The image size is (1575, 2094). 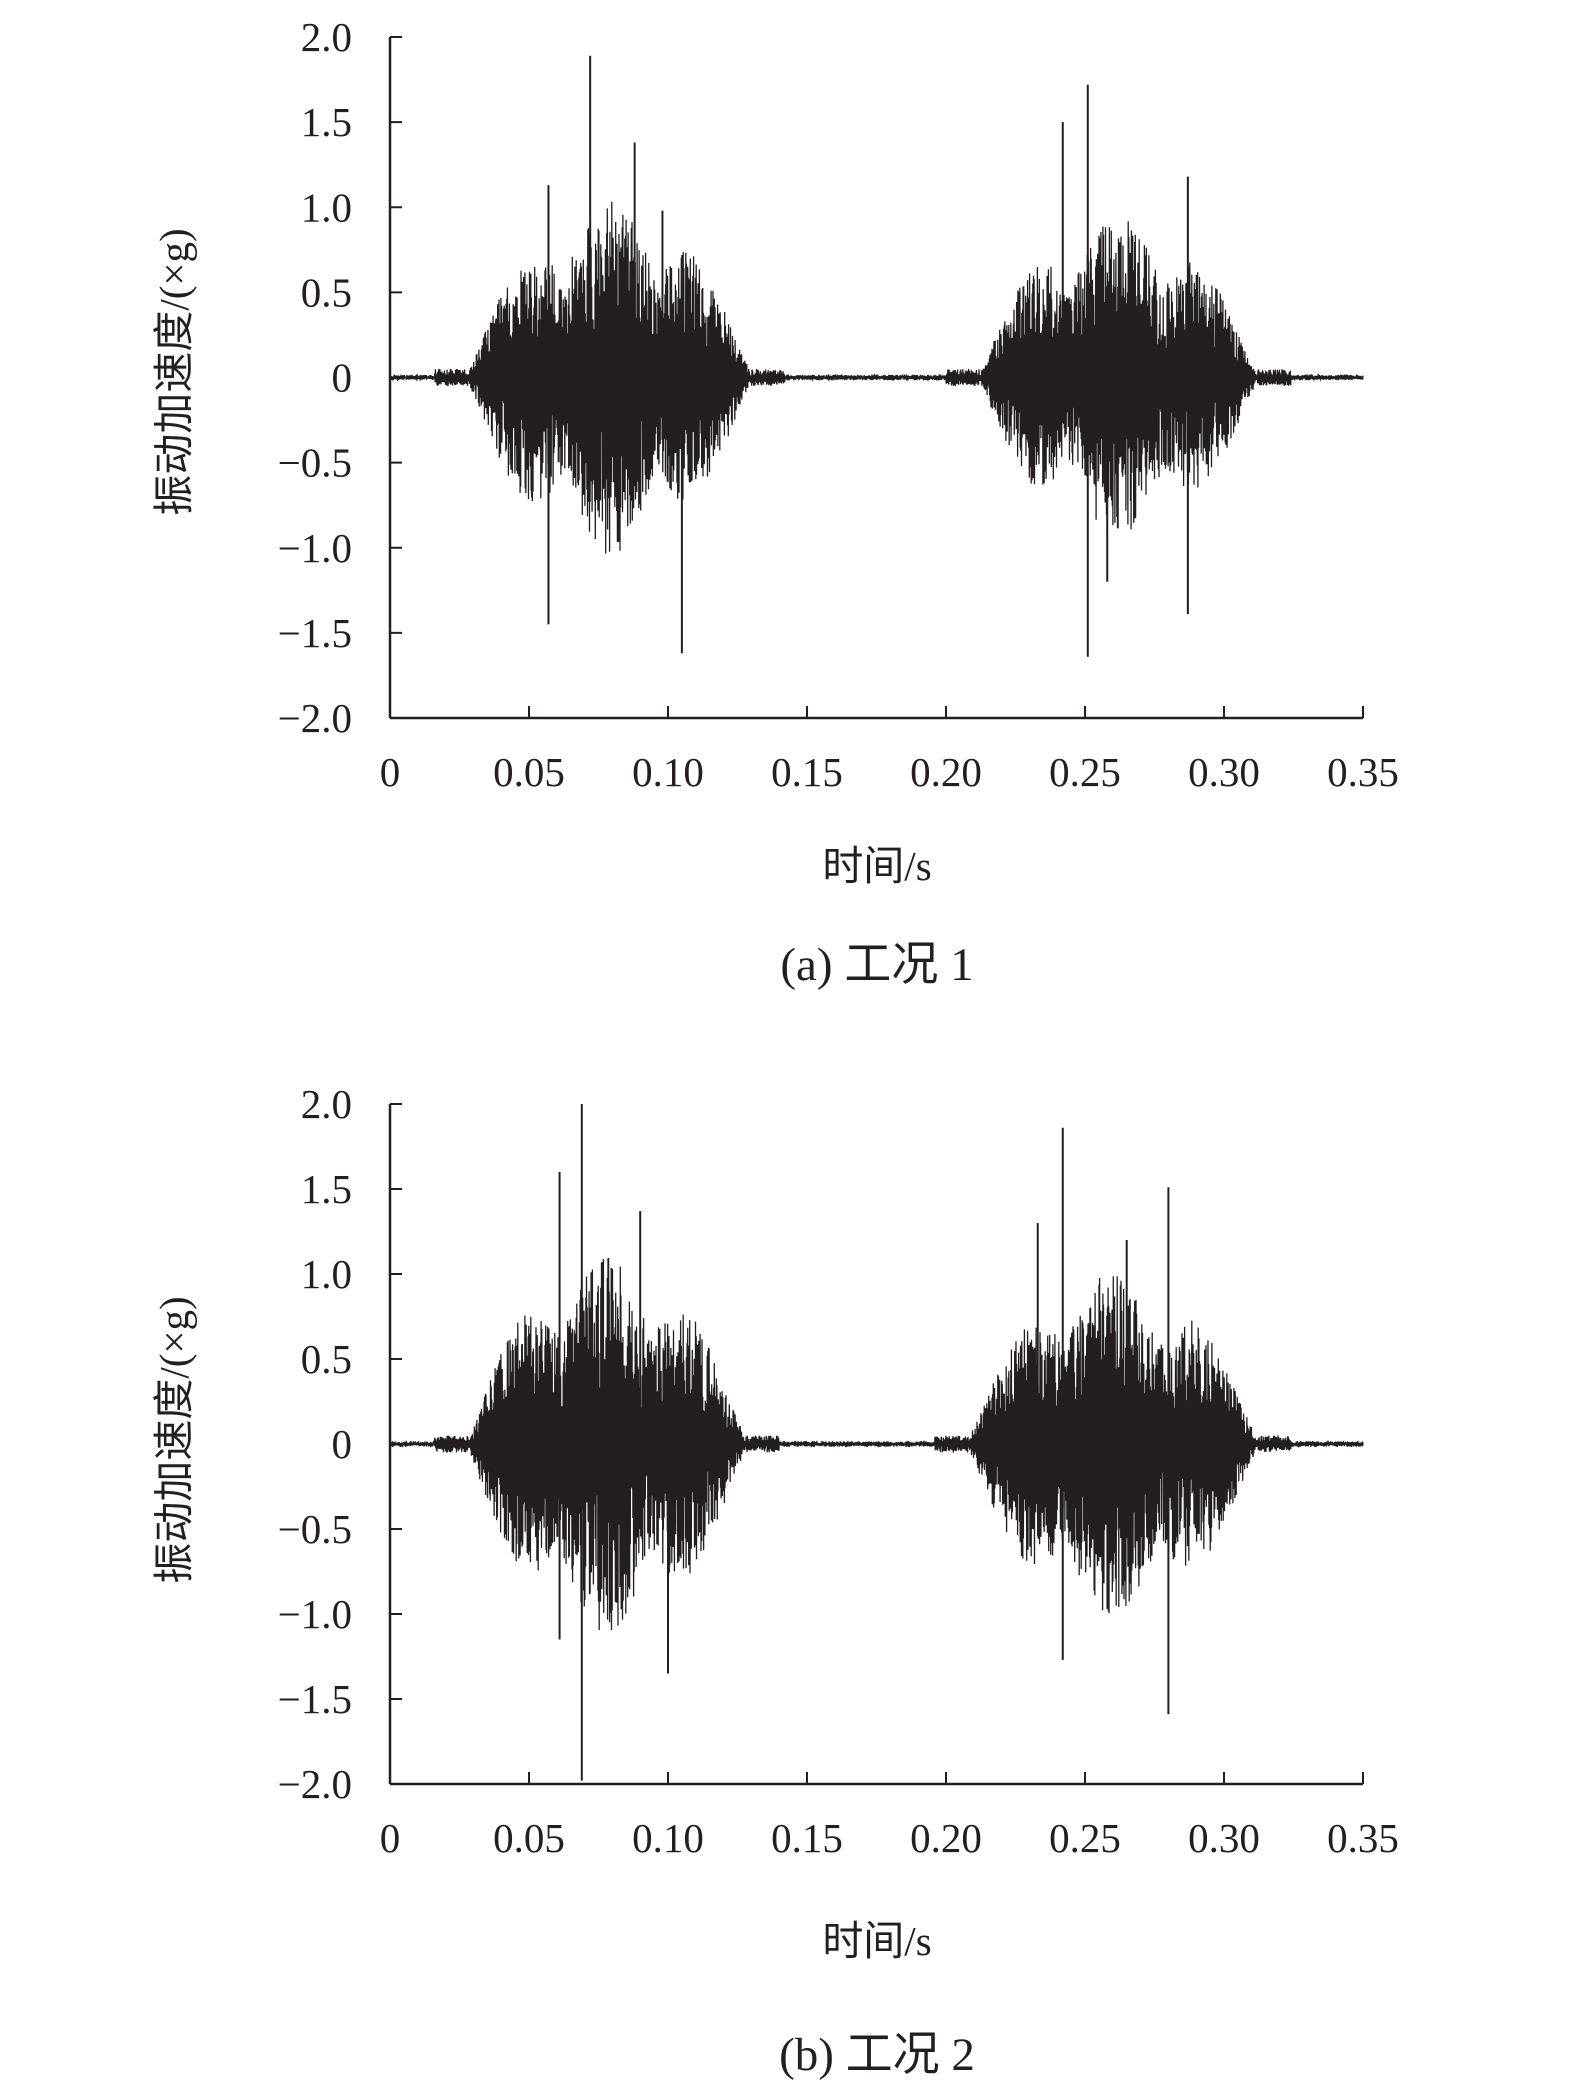 I want to click on caption-b: (b) 工况 2, so click(x=877, y=2055).